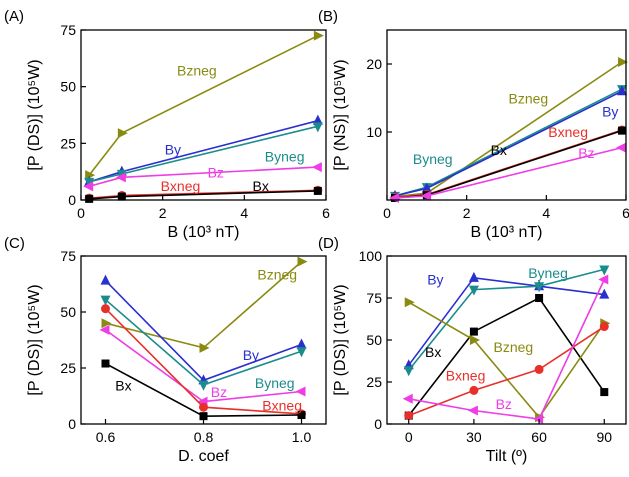 Image resolution: width=629 pixels, height=477 pixels. I want to click on panel-label: (C), so click(14, 243).